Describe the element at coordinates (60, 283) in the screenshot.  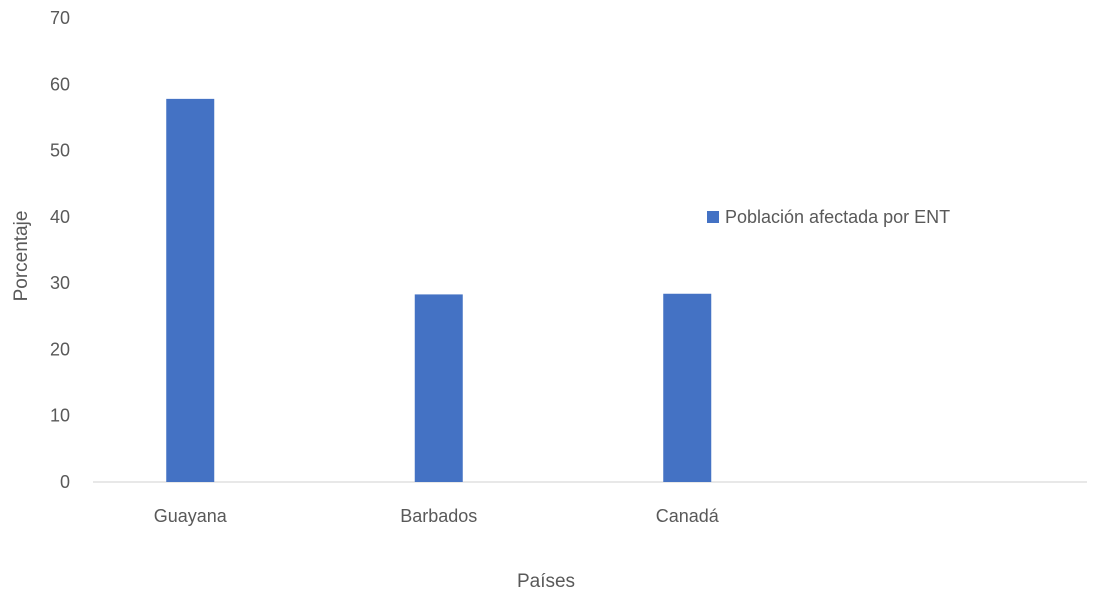
I see `y-tick-label: 30` at that location.